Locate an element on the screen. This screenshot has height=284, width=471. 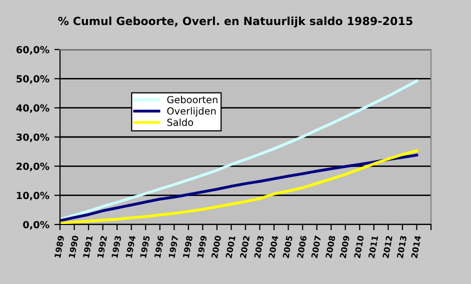
legend-label: Overlijden is located at coordinates (191, 112).